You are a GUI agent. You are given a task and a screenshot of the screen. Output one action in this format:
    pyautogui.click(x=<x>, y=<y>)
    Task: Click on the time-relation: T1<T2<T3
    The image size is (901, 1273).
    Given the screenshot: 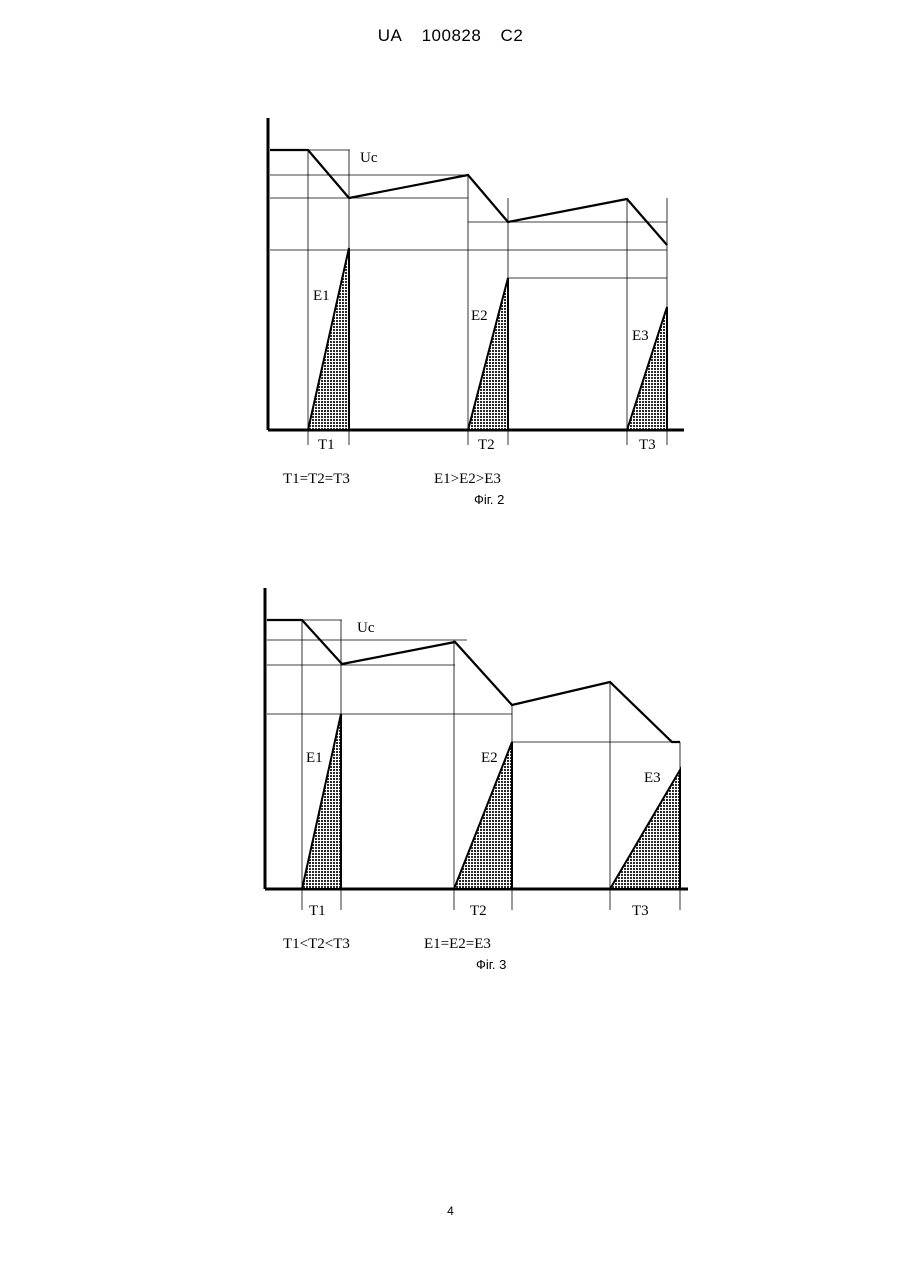 What is the action you would take?
    pyautogui.click(x=316, y=944)
    